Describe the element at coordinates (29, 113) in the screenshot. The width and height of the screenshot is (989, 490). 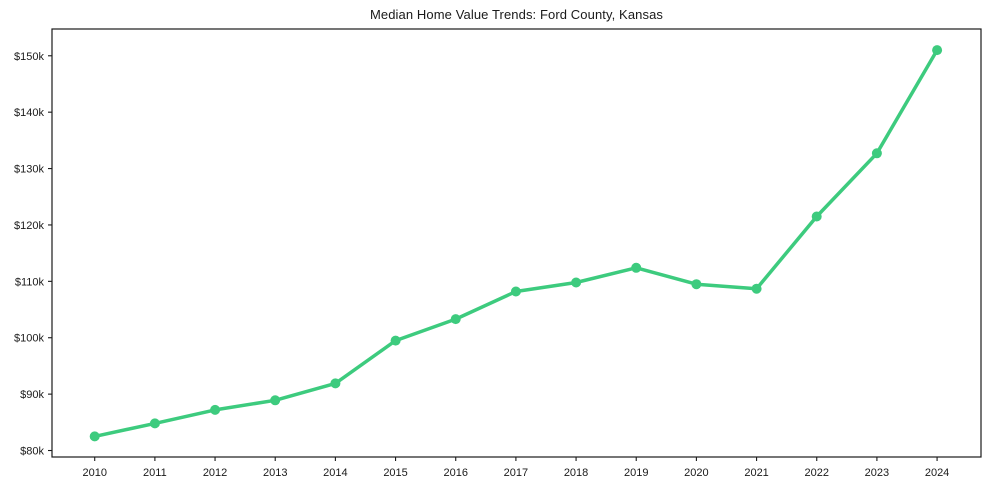
I see `y-tick-label: $140k` at that location.